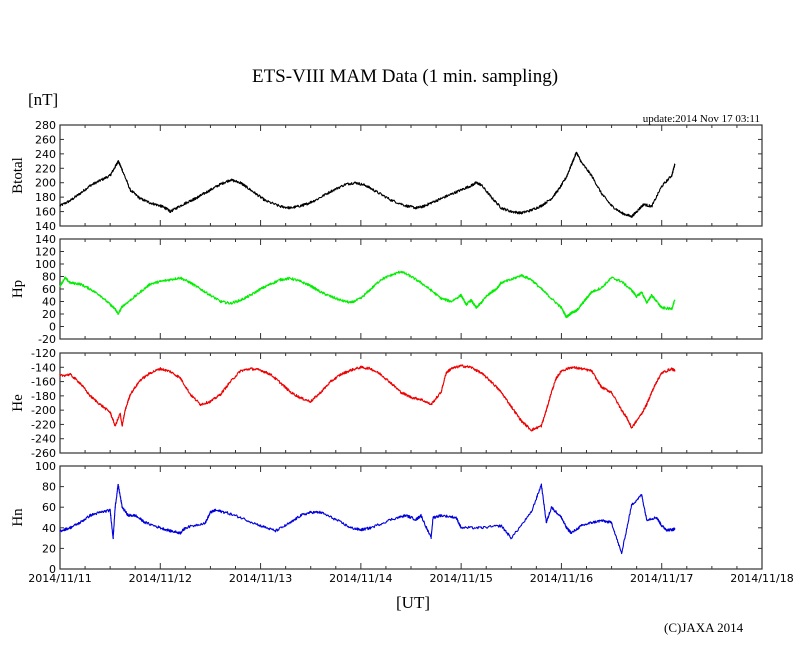 Image resolution: width=810 pixels, height=655 pixels. I want to click on panel-frame-he, so click(411, 403).